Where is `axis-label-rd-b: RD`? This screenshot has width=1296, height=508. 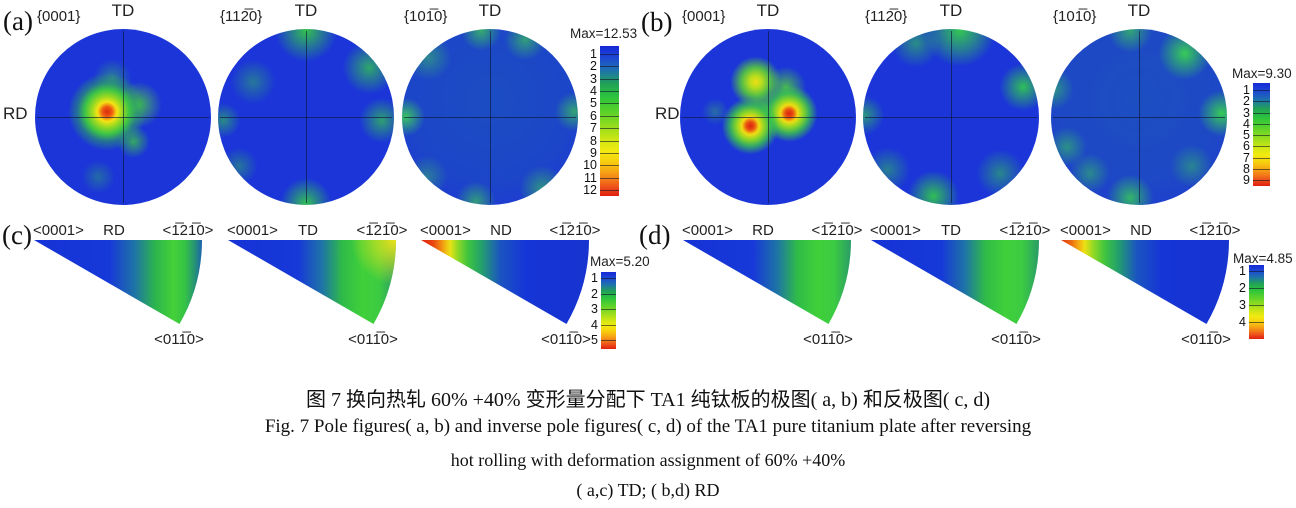
axis-label-rd-b: RD is located at coordinates (667, 113).